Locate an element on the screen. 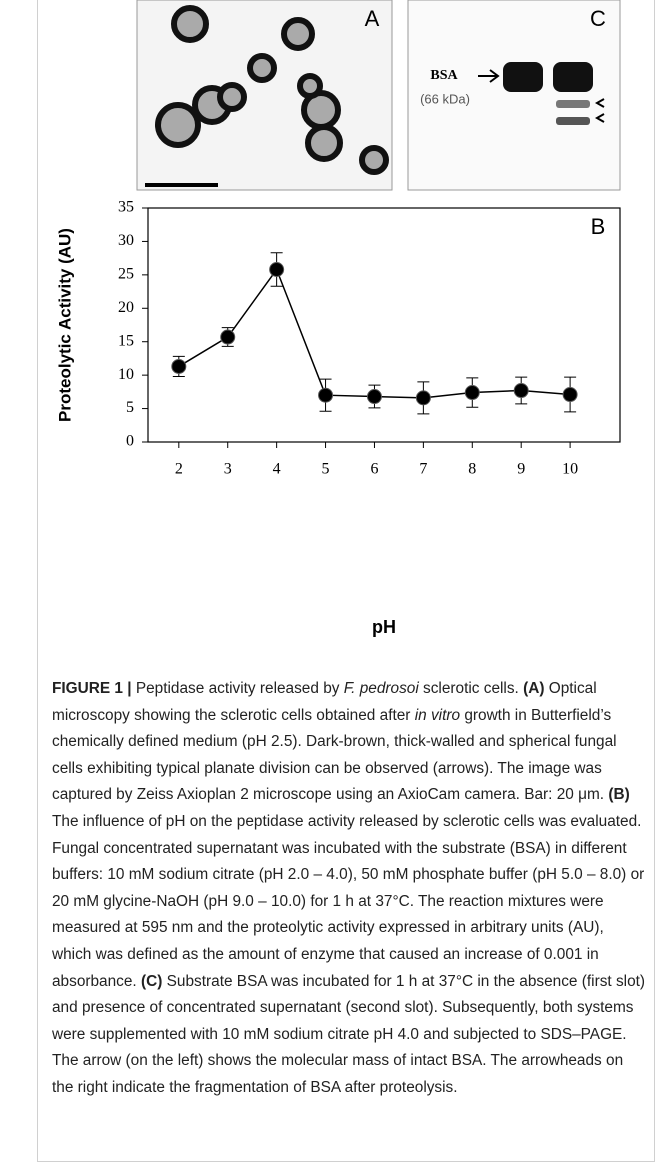  band-mass: (66 kDa) is located at coordinates (445, 98).